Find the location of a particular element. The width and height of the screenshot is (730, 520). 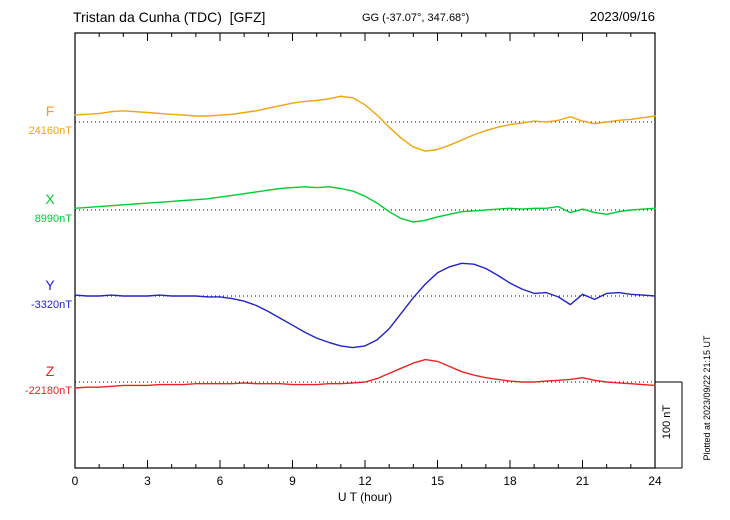

x-tick-label: 18 is located at coordinates (510, 481).